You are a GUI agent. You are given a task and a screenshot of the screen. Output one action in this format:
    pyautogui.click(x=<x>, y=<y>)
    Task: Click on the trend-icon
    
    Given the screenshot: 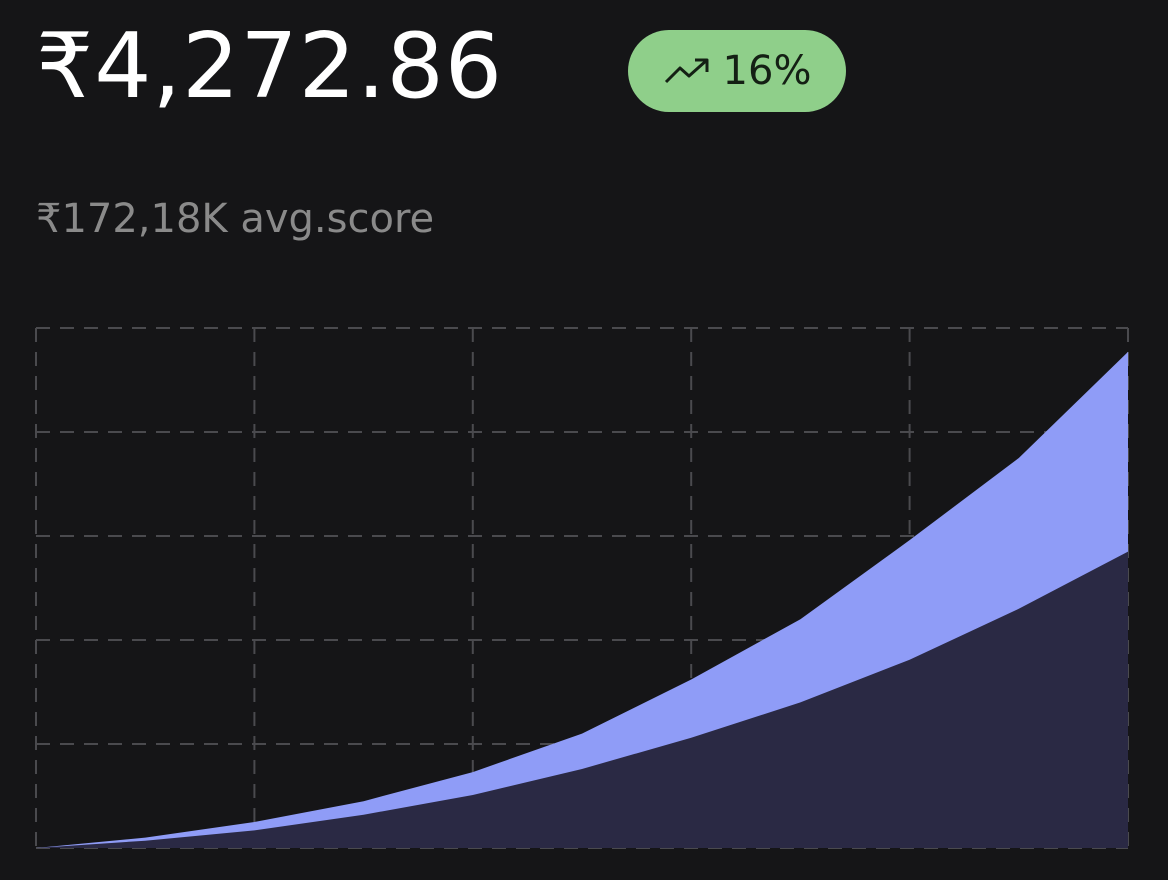 What is the action you would take?
    pyautogui.click(x=686, y=71)
    